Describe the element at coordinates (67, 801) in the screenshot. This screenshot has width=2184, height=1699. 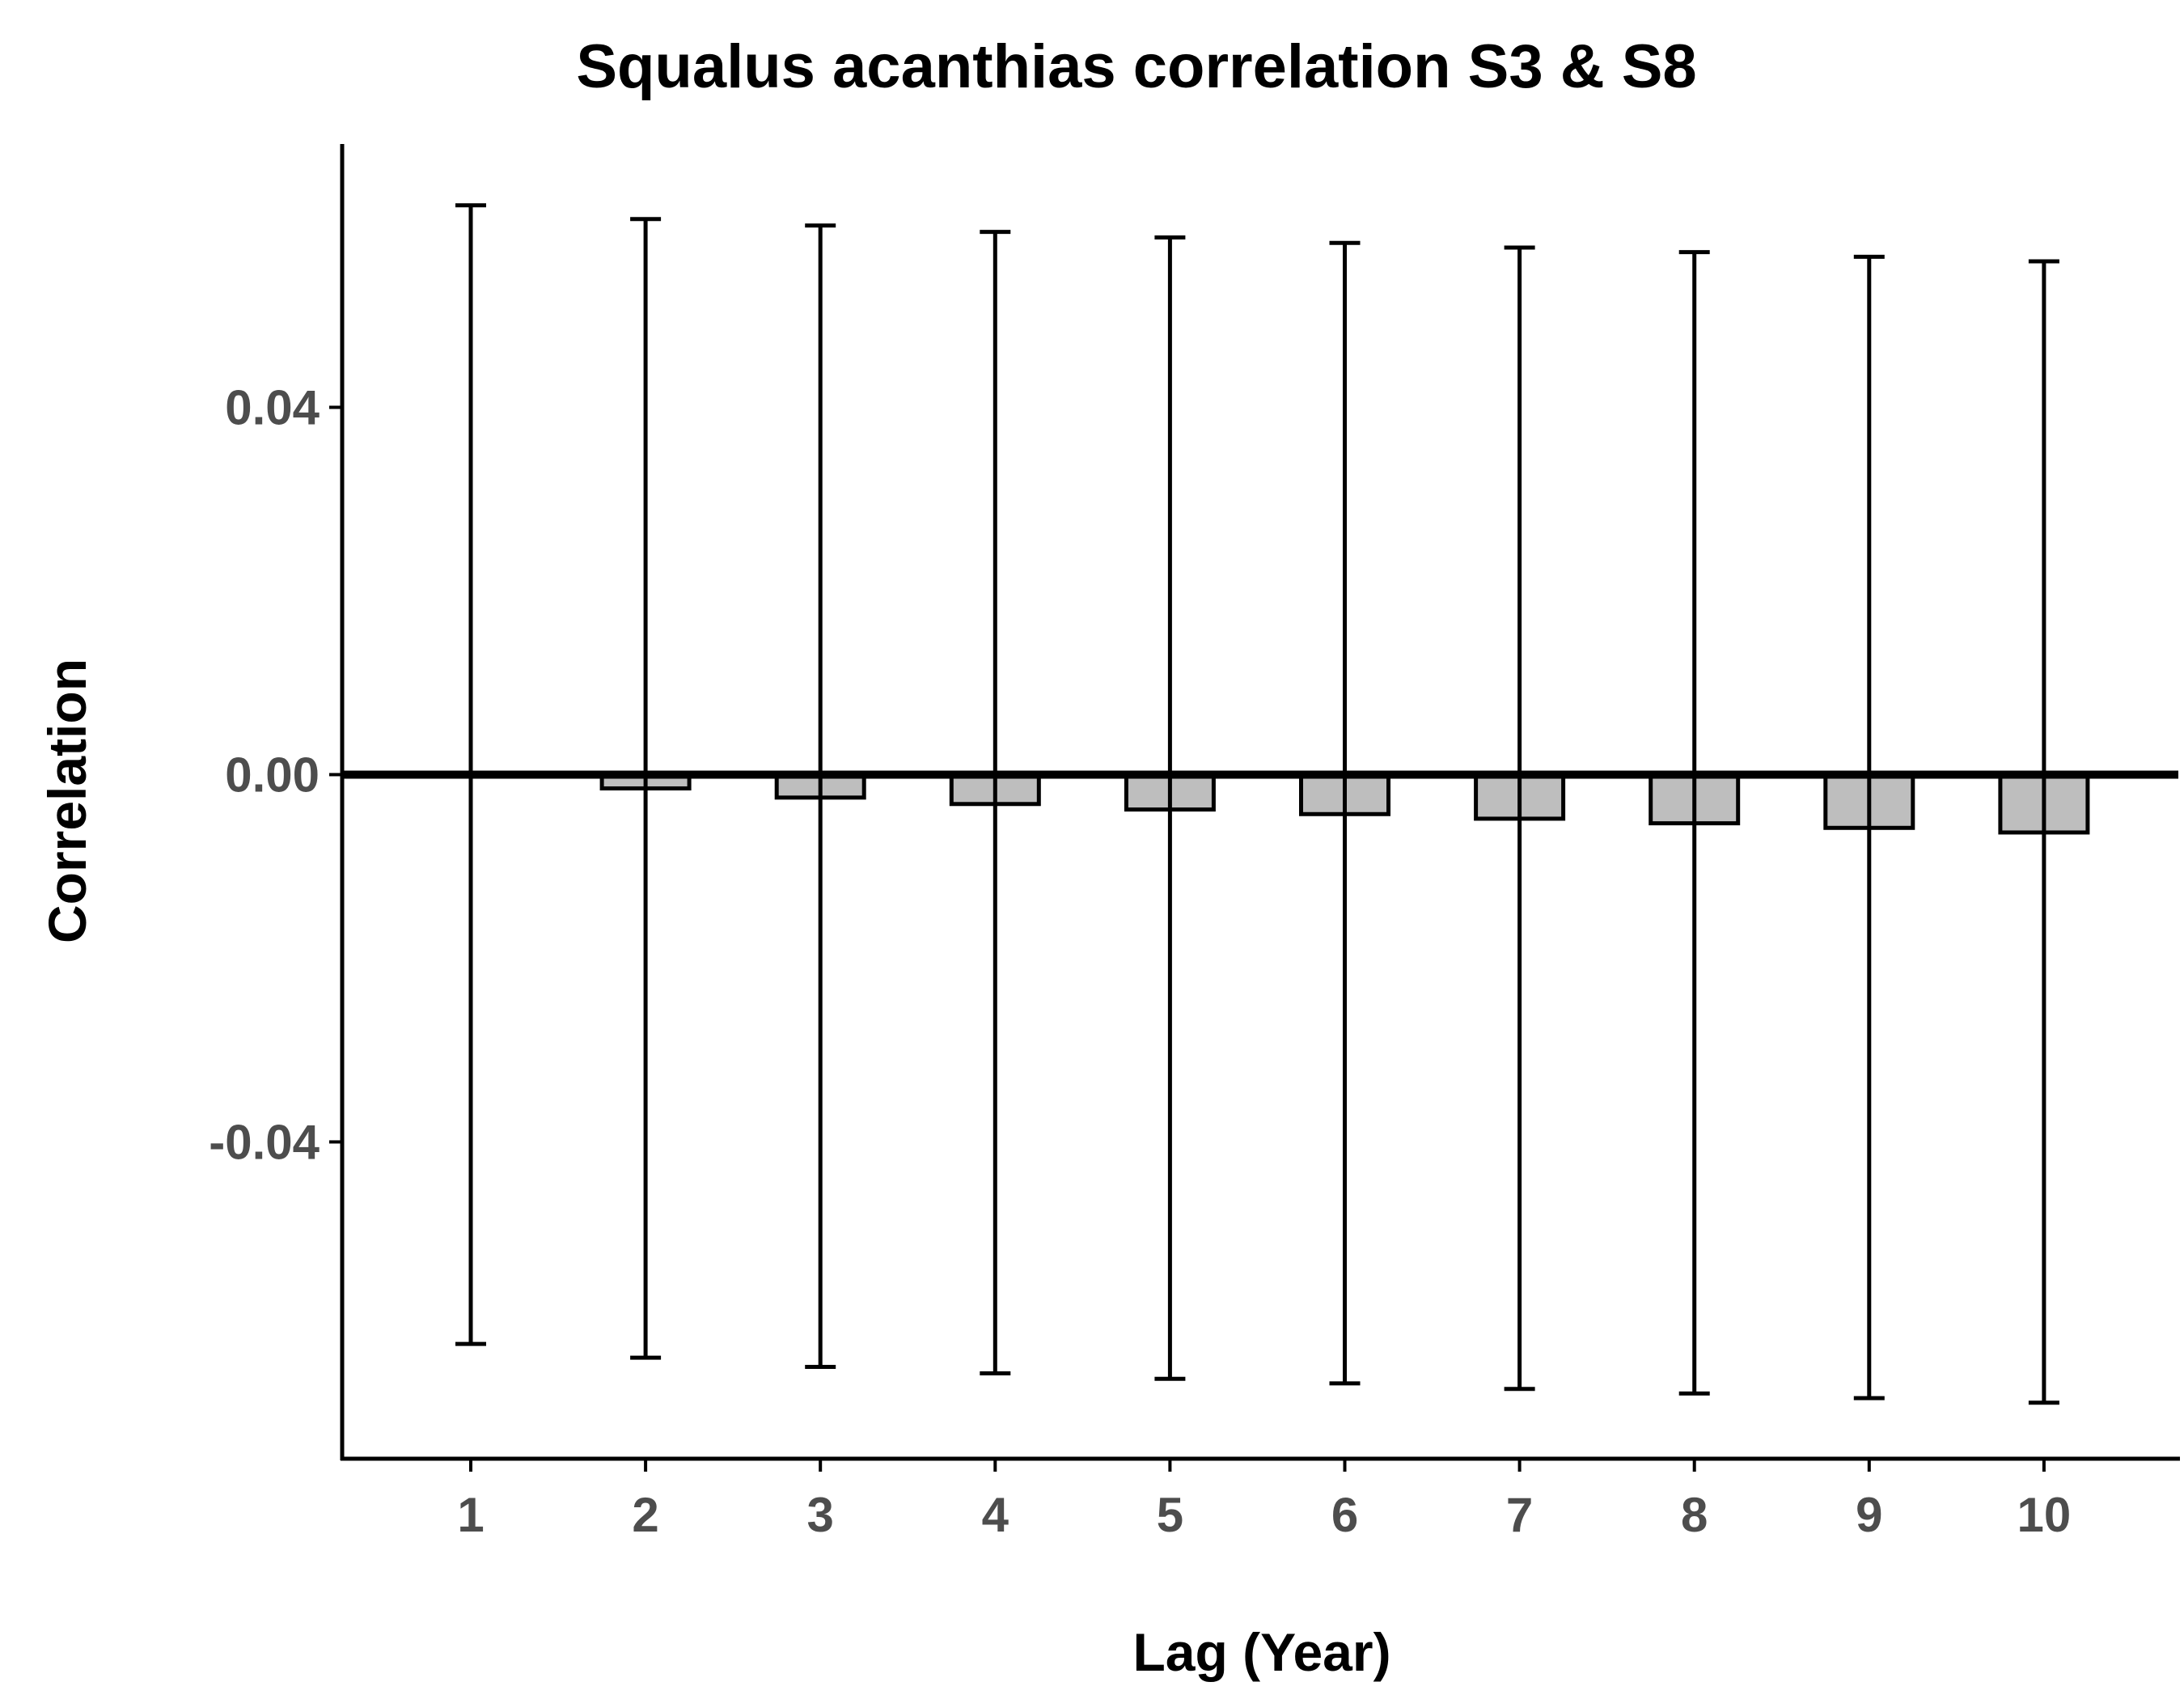
I see `y-axis-label: Correlation` at that location.